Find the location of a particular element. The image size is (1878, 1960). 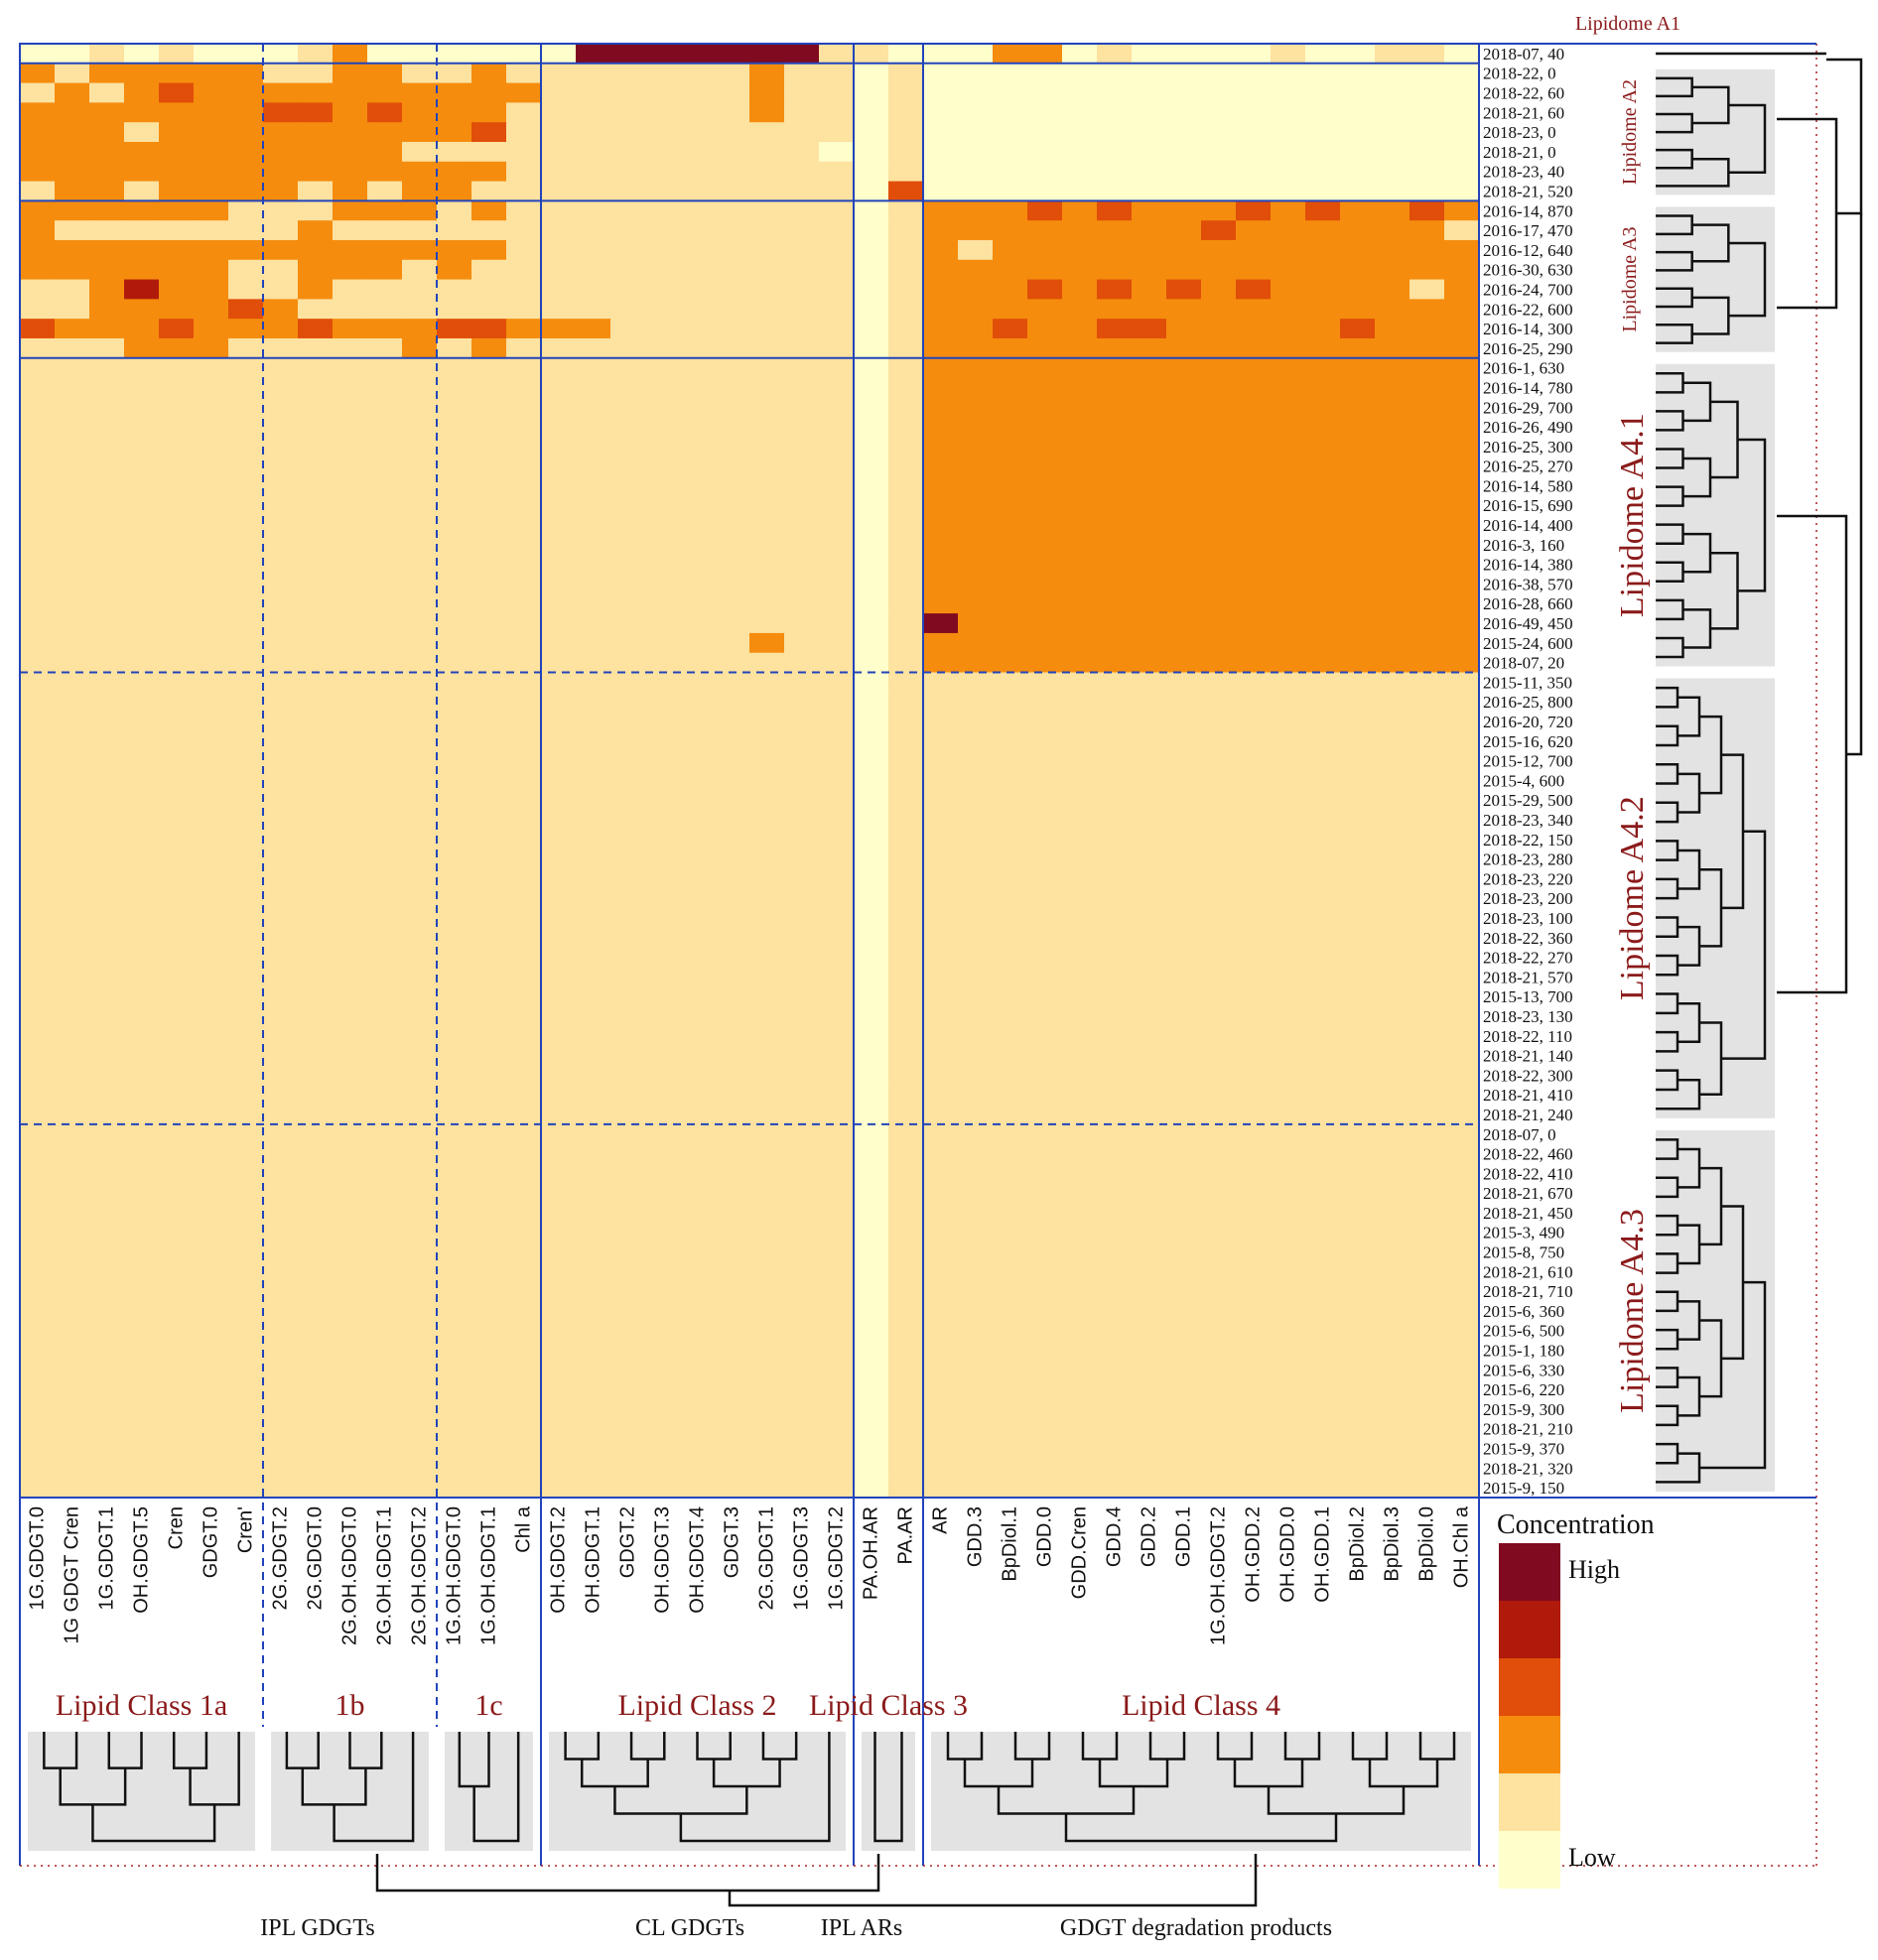

dendrogram-branch is located at coordinates (755, 1787).